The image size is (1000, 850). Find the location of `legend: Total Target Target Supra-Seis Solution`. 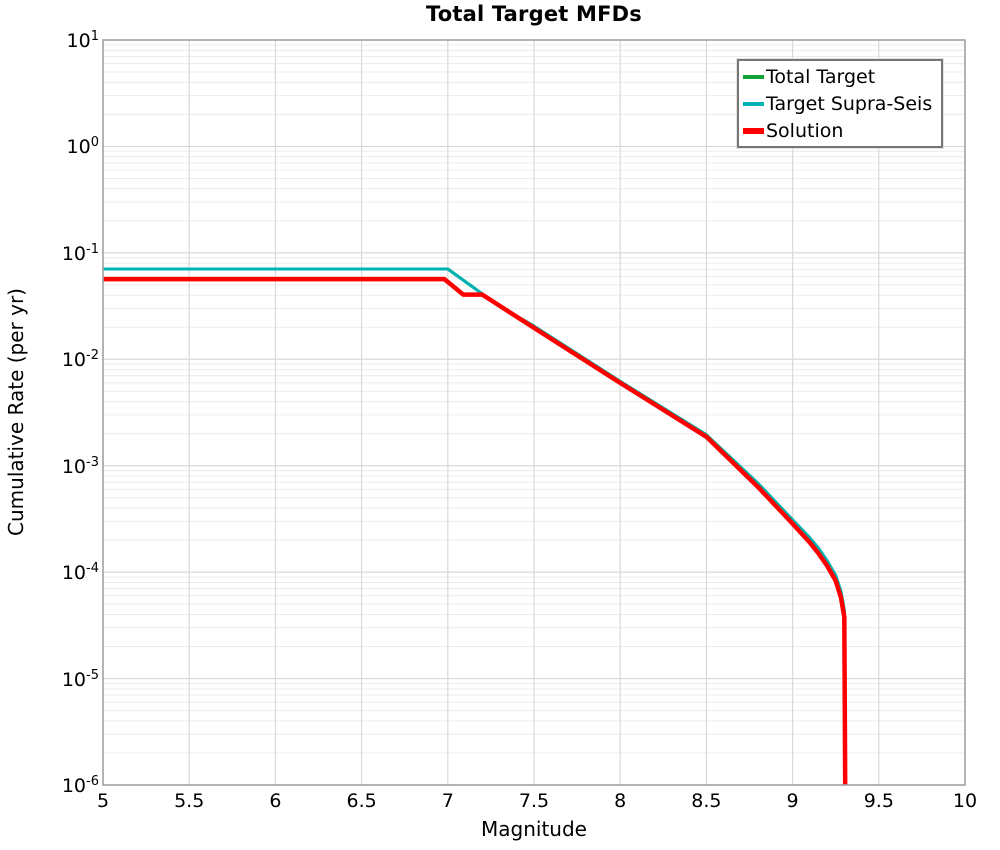

legend: Total Target Target Supra-Seis Solution is located at coordinates (840, 103).